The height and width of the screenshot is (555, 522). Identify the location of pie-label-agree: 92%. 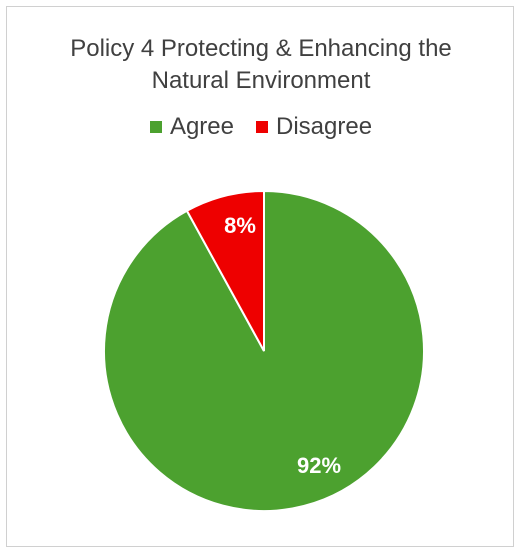
(319, 465).